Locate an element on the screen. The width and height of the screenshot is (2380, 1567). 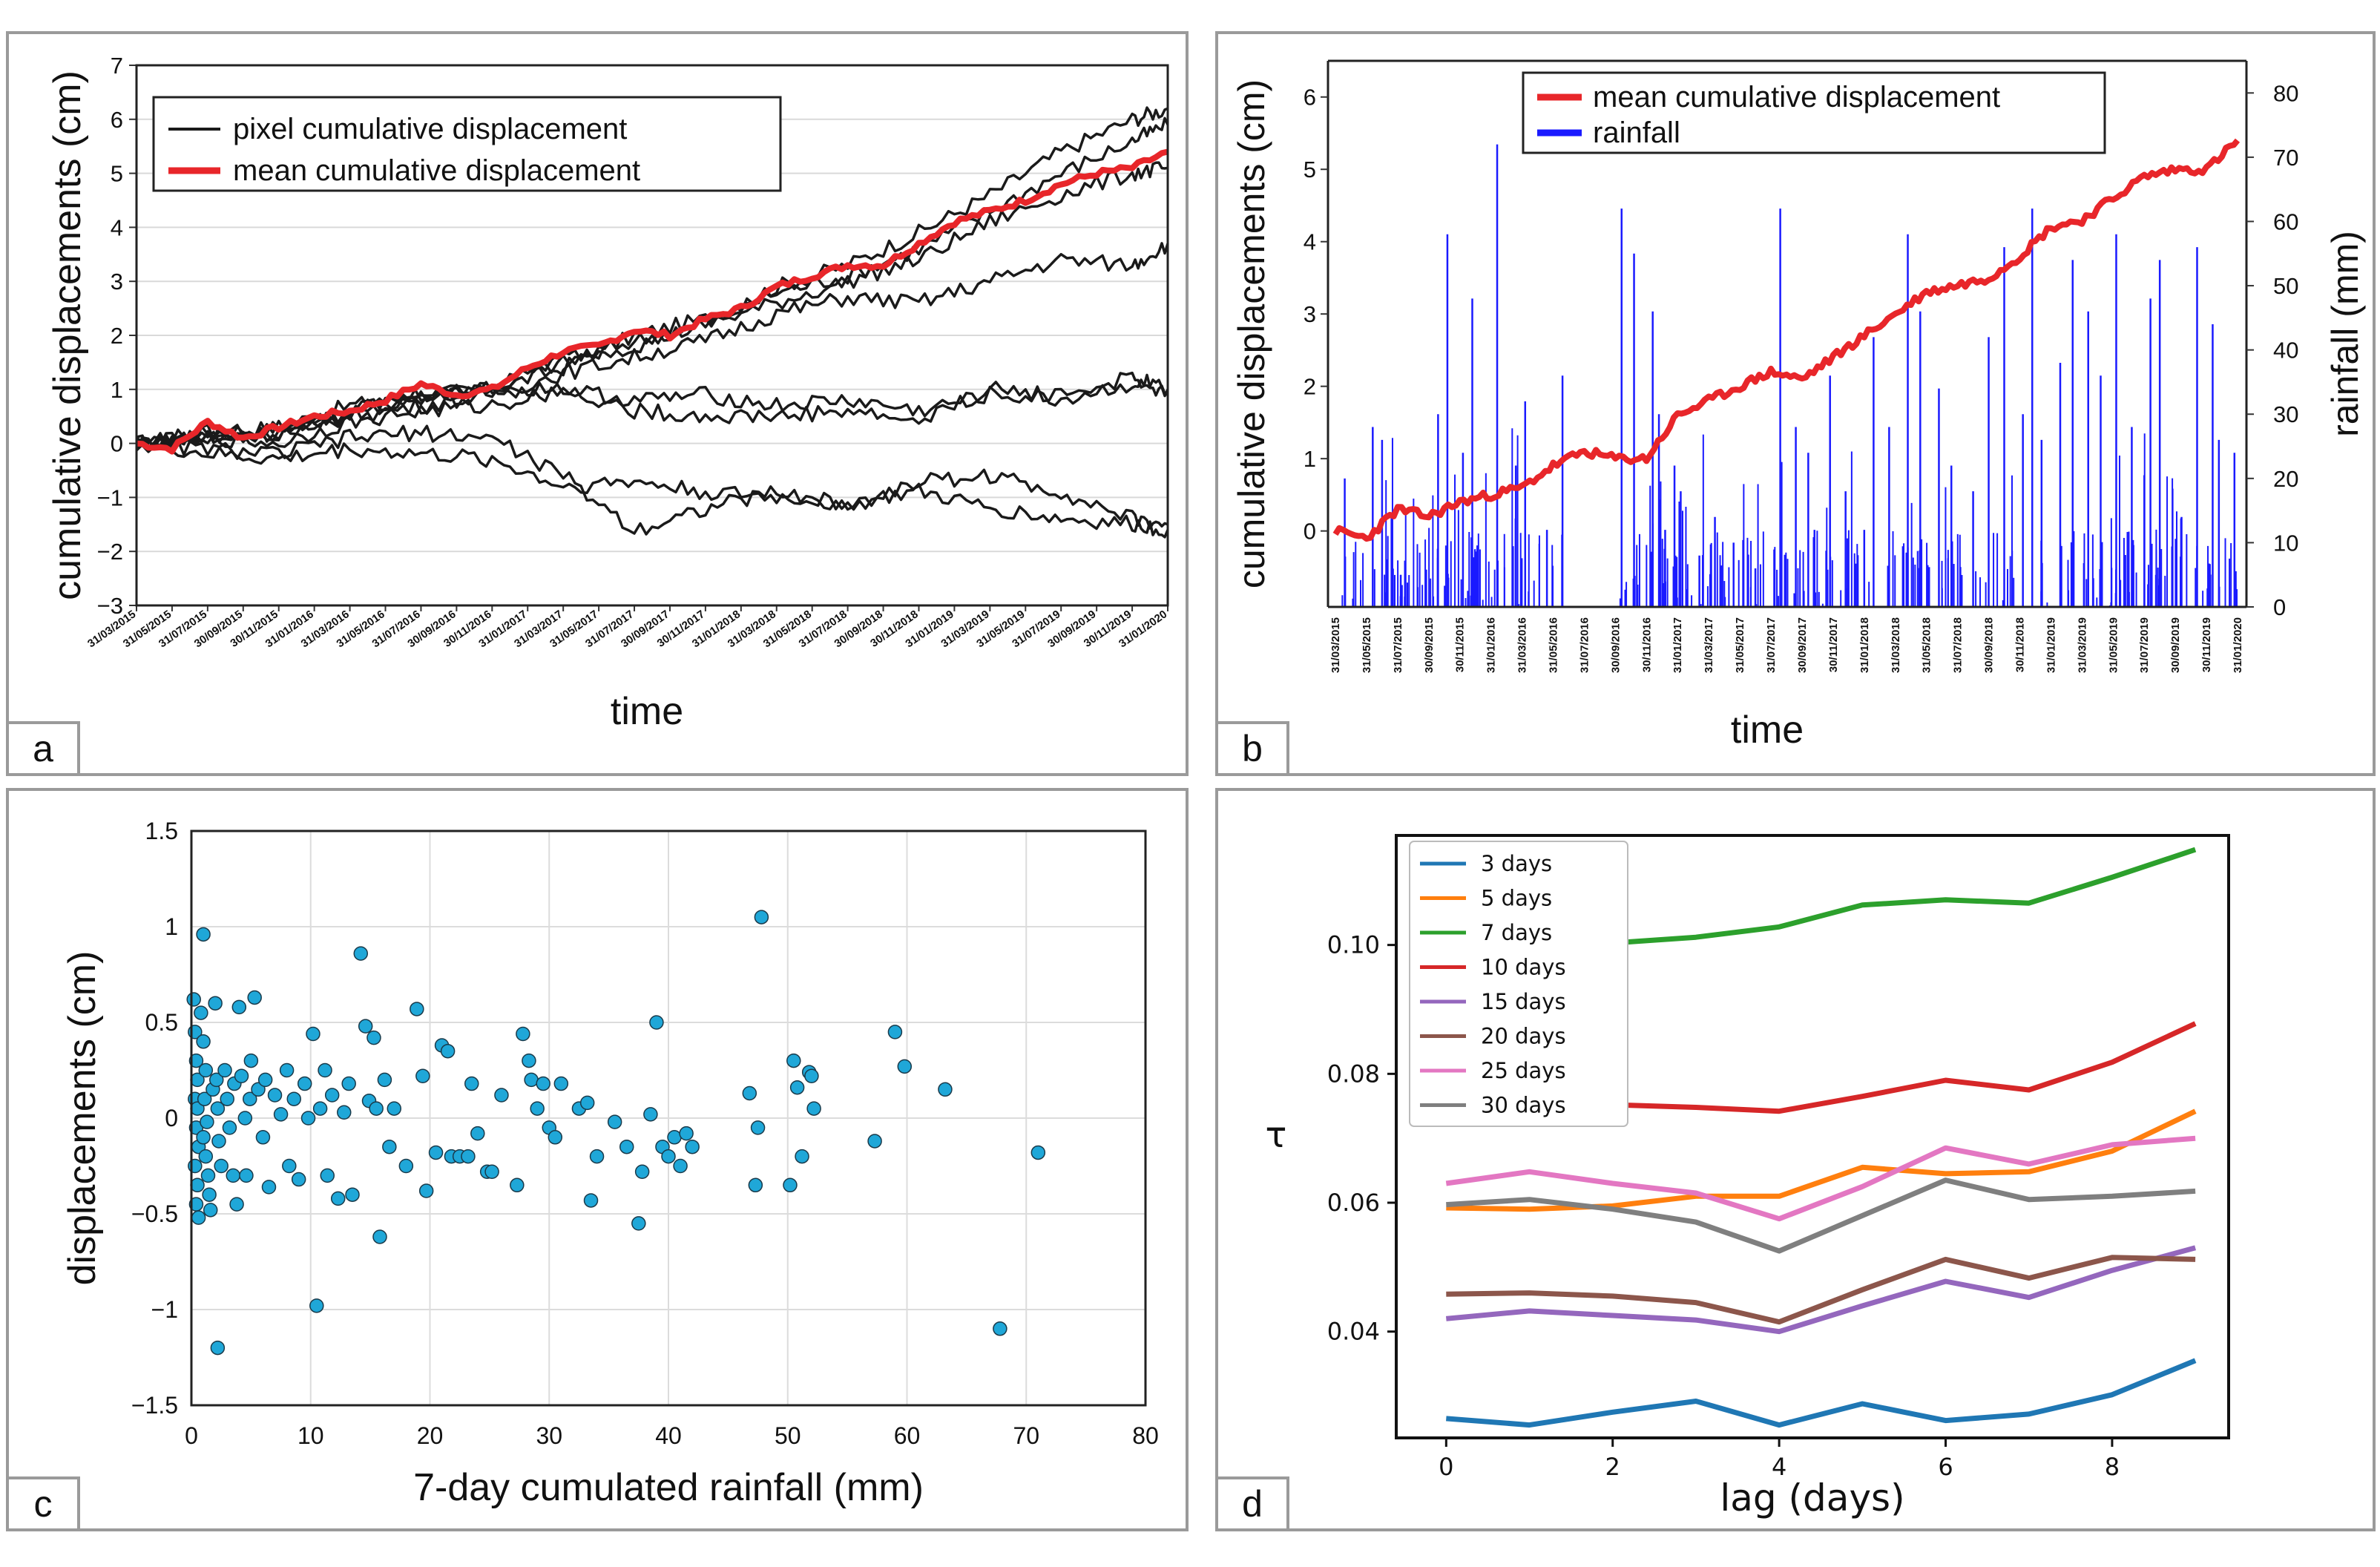
y-tick-label: 0.04 is located at coordinates (1354, 1332).